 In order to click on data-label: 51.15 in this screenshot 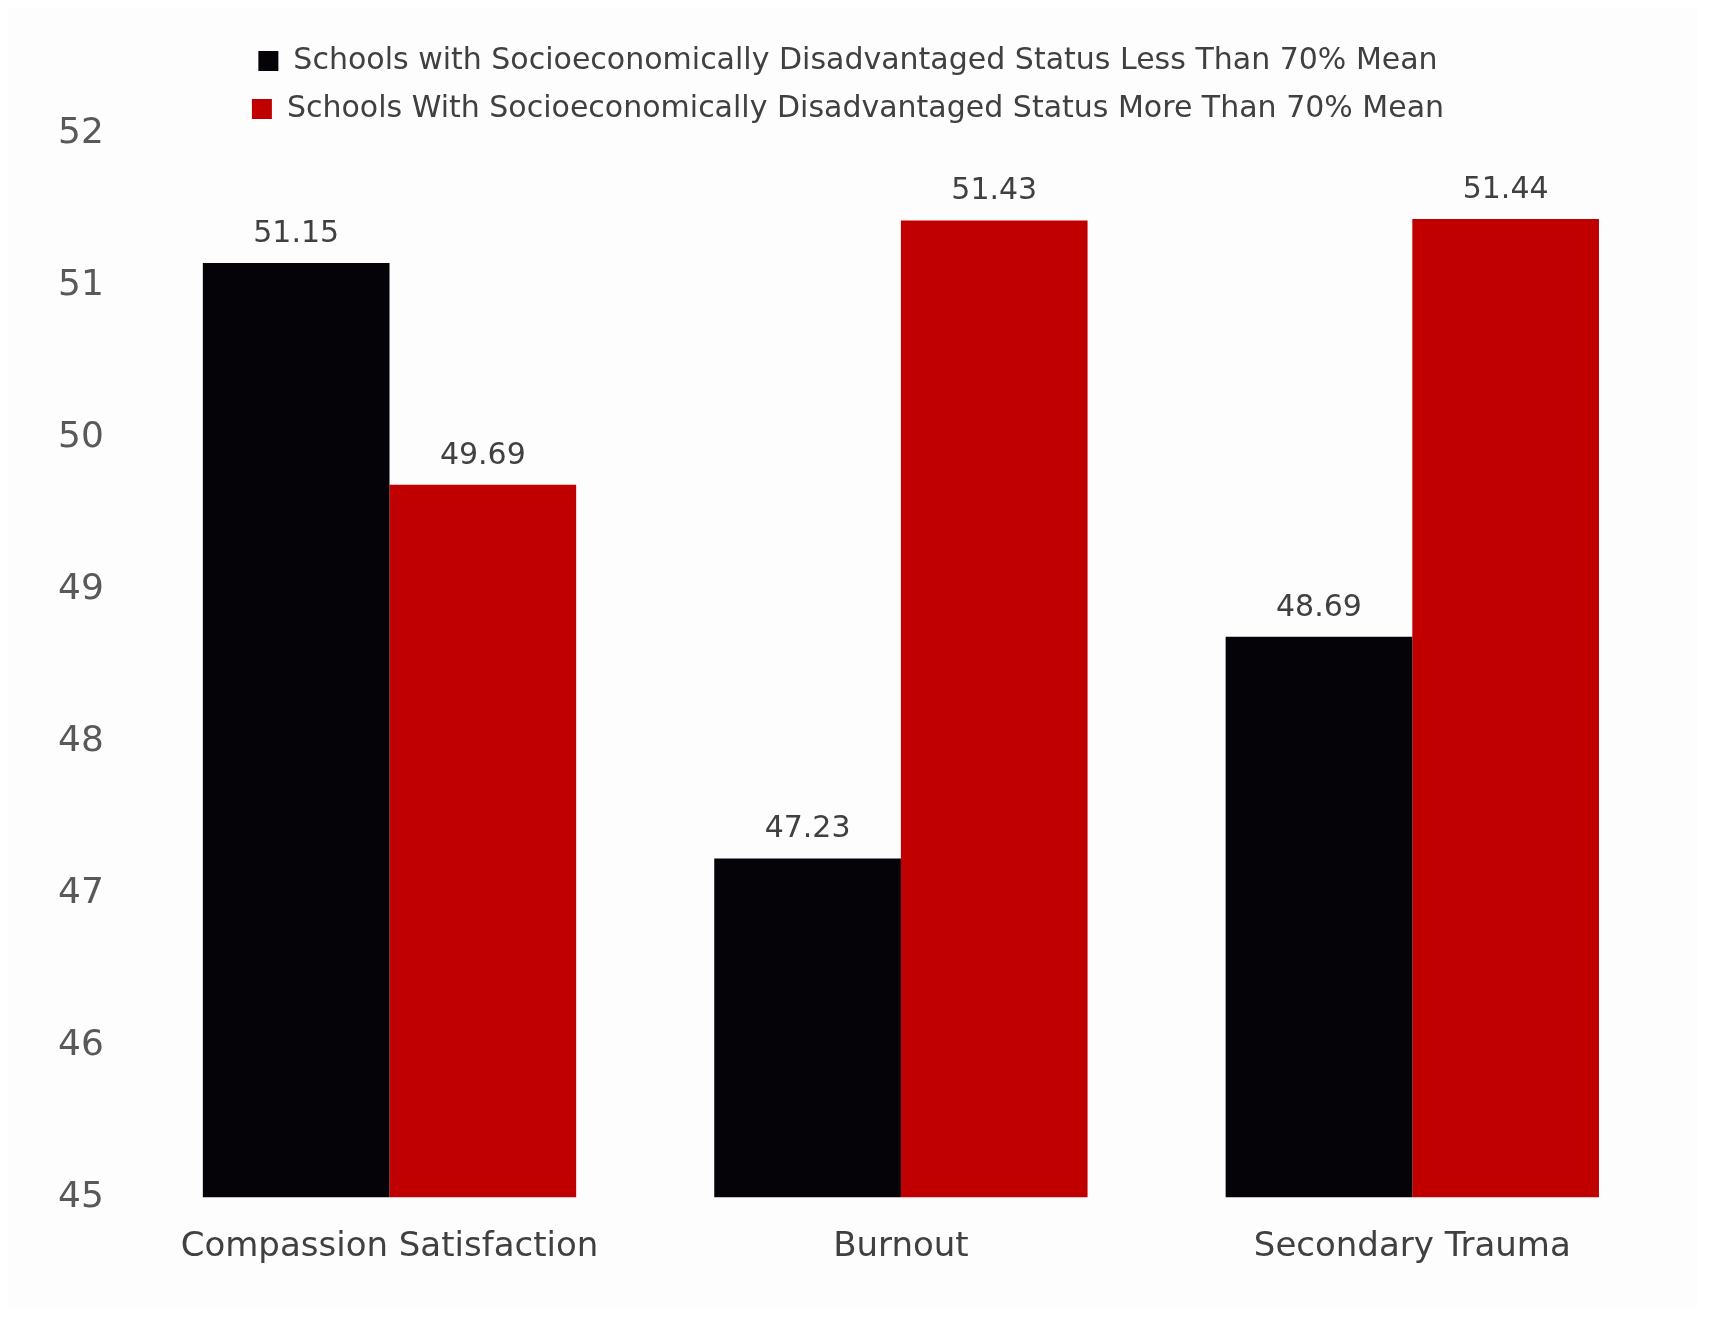, I will do `click(296, 231)`.